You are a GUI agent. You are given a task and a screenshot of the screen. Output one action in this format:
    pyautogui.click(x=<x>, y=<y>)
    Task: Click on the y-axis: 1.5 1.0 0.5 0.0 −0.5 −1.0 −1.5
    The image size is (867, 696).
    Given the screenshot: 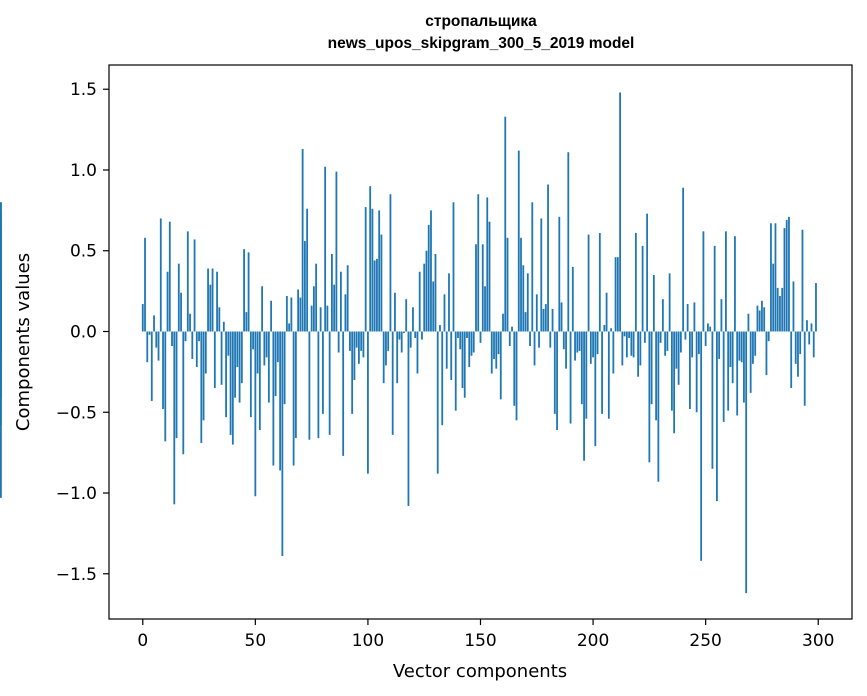 What is the action you would take?
    pyautogui.click(x=82, y=332)
    